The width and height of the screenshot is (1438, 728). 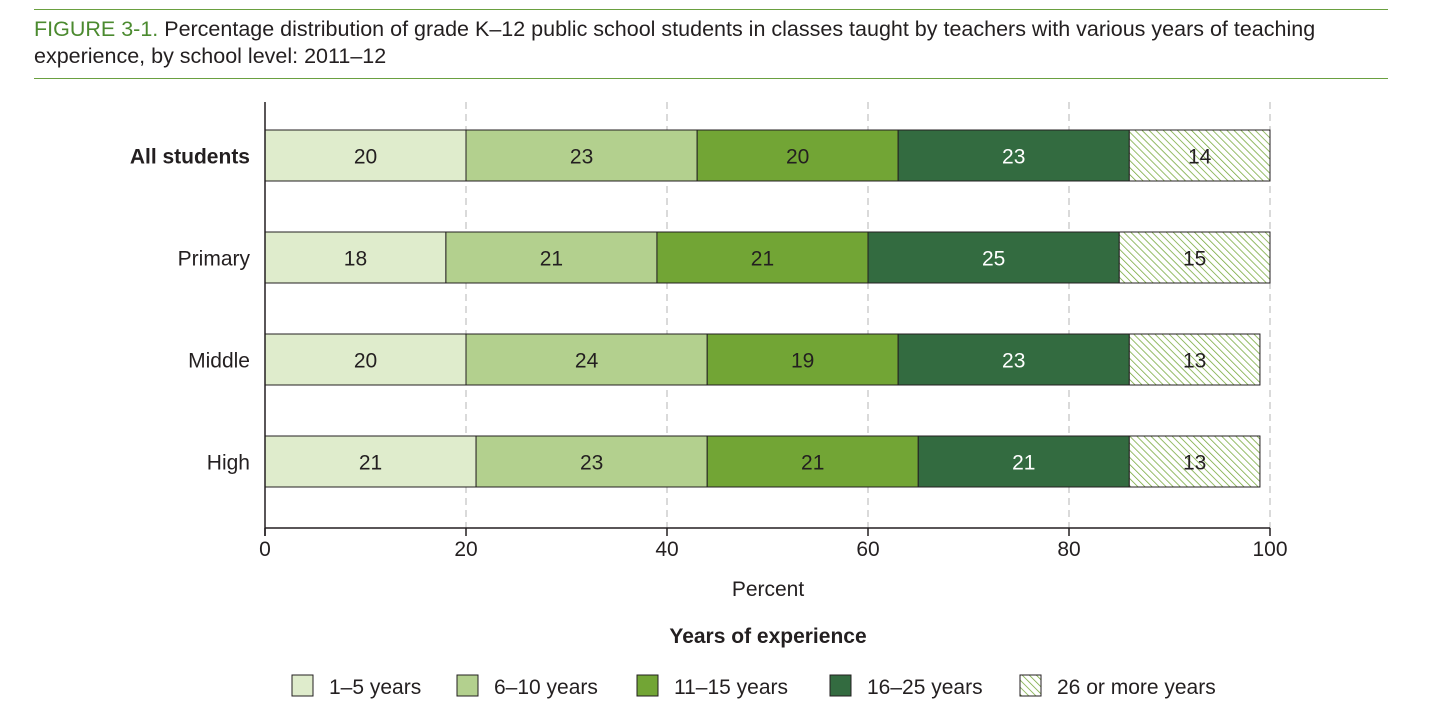 What do you see at coordinates (1136, 687) in the screenshot?
I see `legend-label: 26 or more years` at bounding box center [1136, 687].